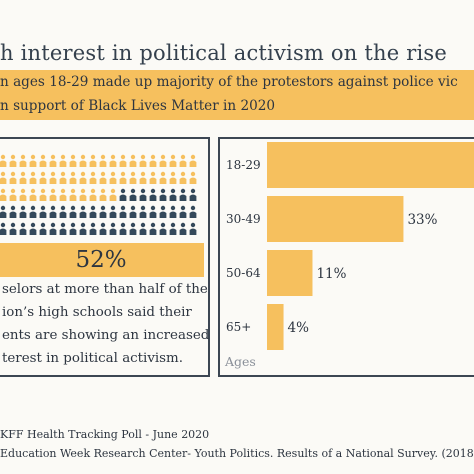  What do you see at coordinates (240, 361) in the screenshot?
I see `axis-label: Ages` at bounding box center [240, 361].